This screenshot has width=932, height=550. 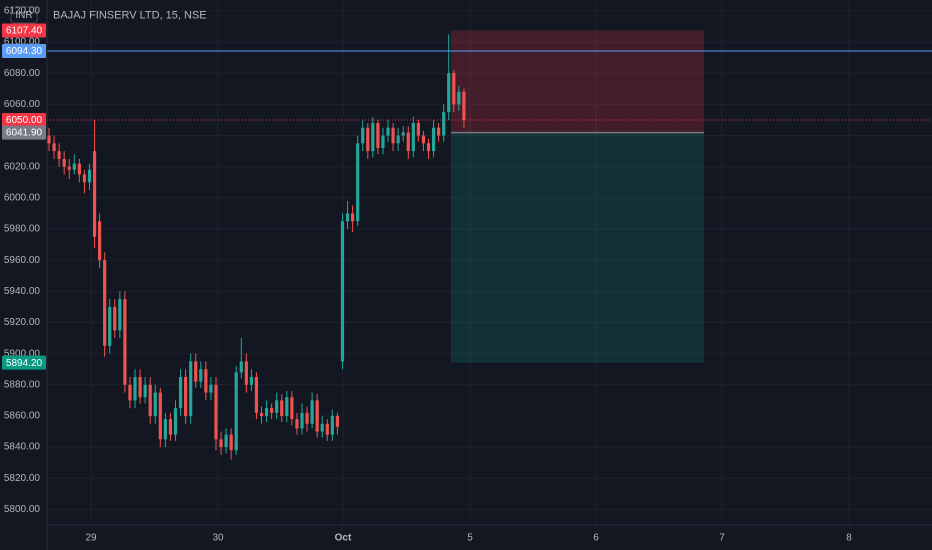 I want to click on target-zone, so click(x=577, y=247).